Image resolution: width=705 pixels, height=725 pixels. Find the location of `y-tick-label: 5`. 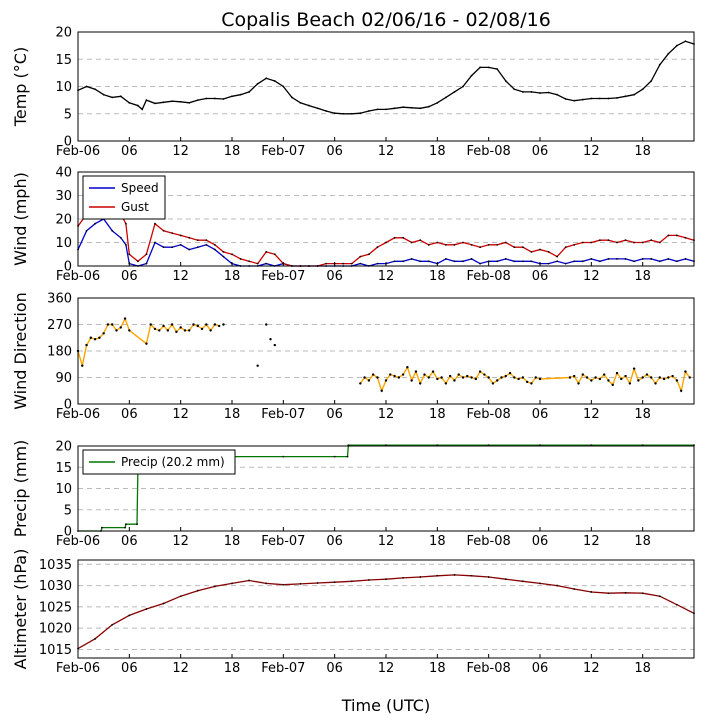

y-tick-label: 5 is located at coordinates (68, 114).